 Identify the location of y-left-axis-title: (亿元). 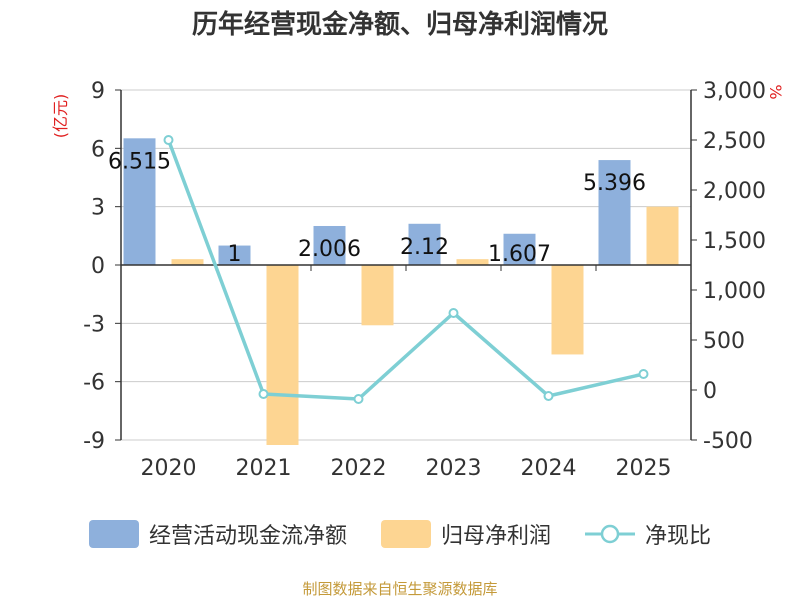
(60, 116).